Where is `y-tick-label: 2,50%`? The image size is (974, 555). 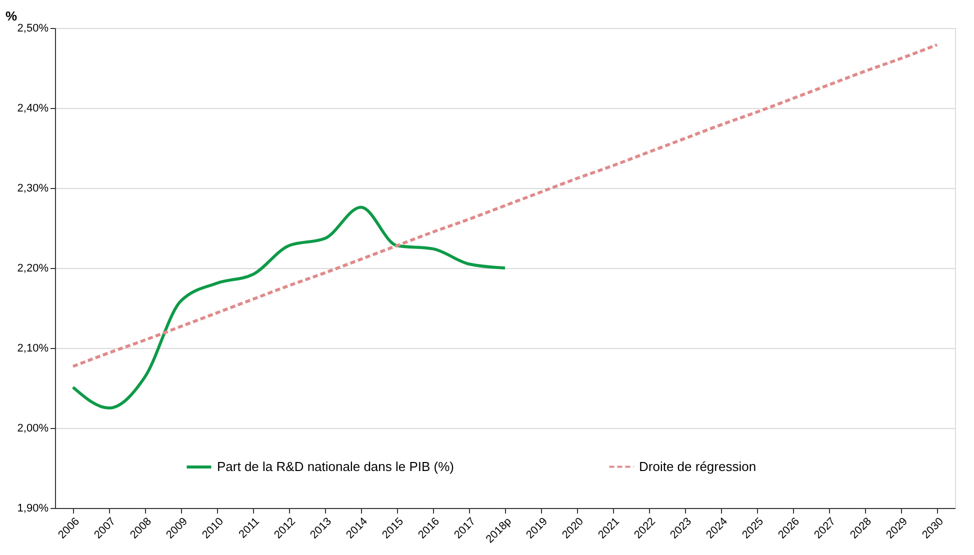 y-tick-label: 2,50% is located at coordinates (33, 28).